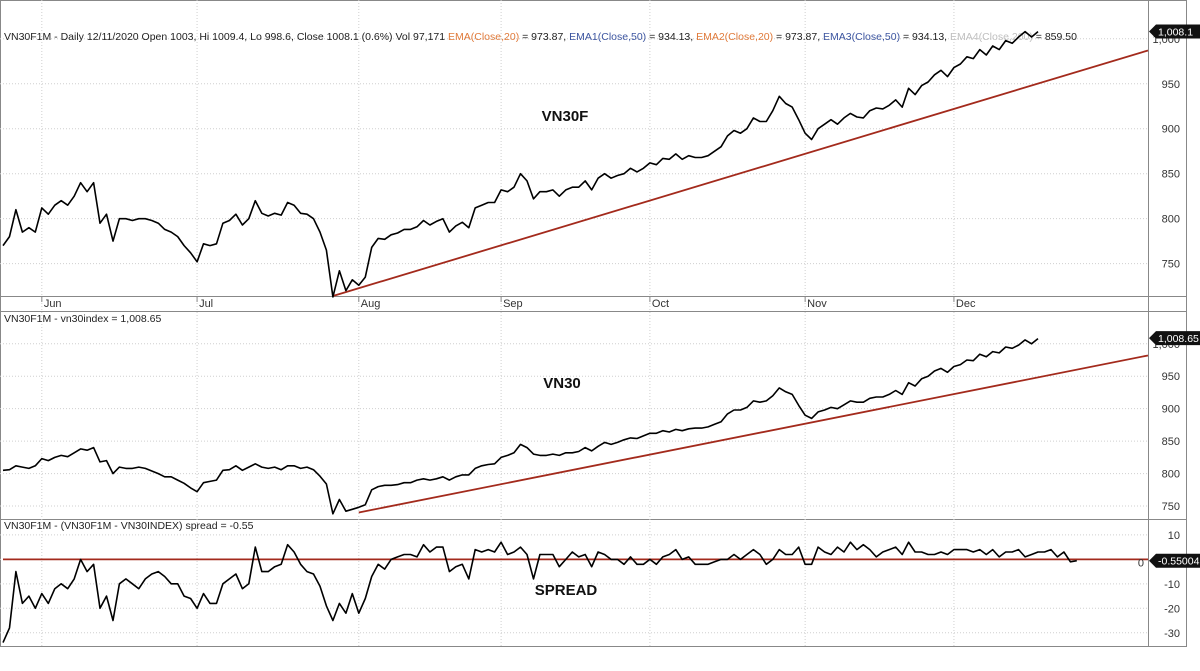 Image resolution: width=1200 pixels, height=671 pixels. What do you see at coordinates (861, 37) in the screenshot?
I see `header-segment: EMA3(Close,50)` at bounding box center [861, 37].